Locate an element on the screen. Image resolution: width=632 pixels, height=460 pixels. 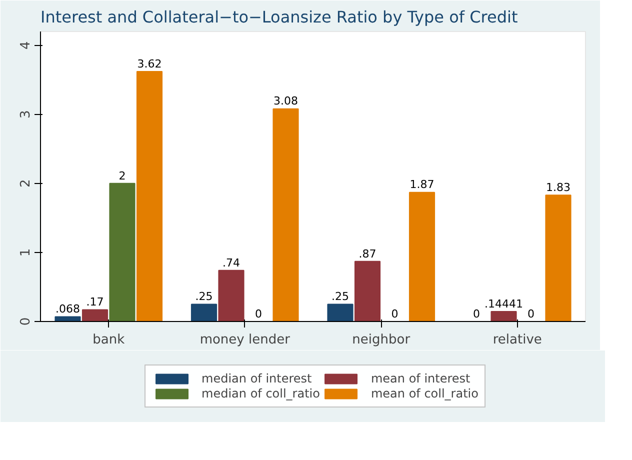
y-tick-label: 3 is located at coordinates (26, 114).